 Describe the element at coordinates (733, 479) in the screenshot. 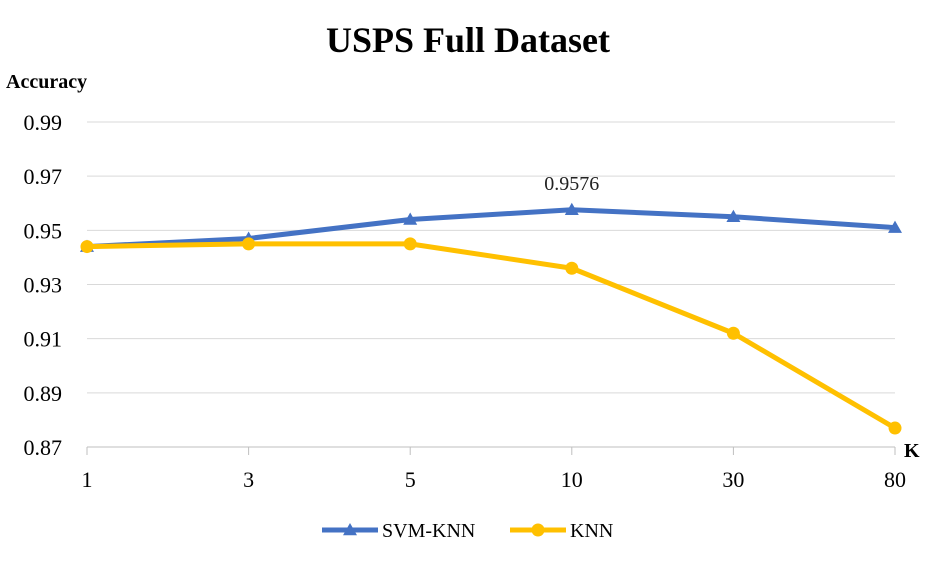

I see `x-tick-label: 30` at that location.